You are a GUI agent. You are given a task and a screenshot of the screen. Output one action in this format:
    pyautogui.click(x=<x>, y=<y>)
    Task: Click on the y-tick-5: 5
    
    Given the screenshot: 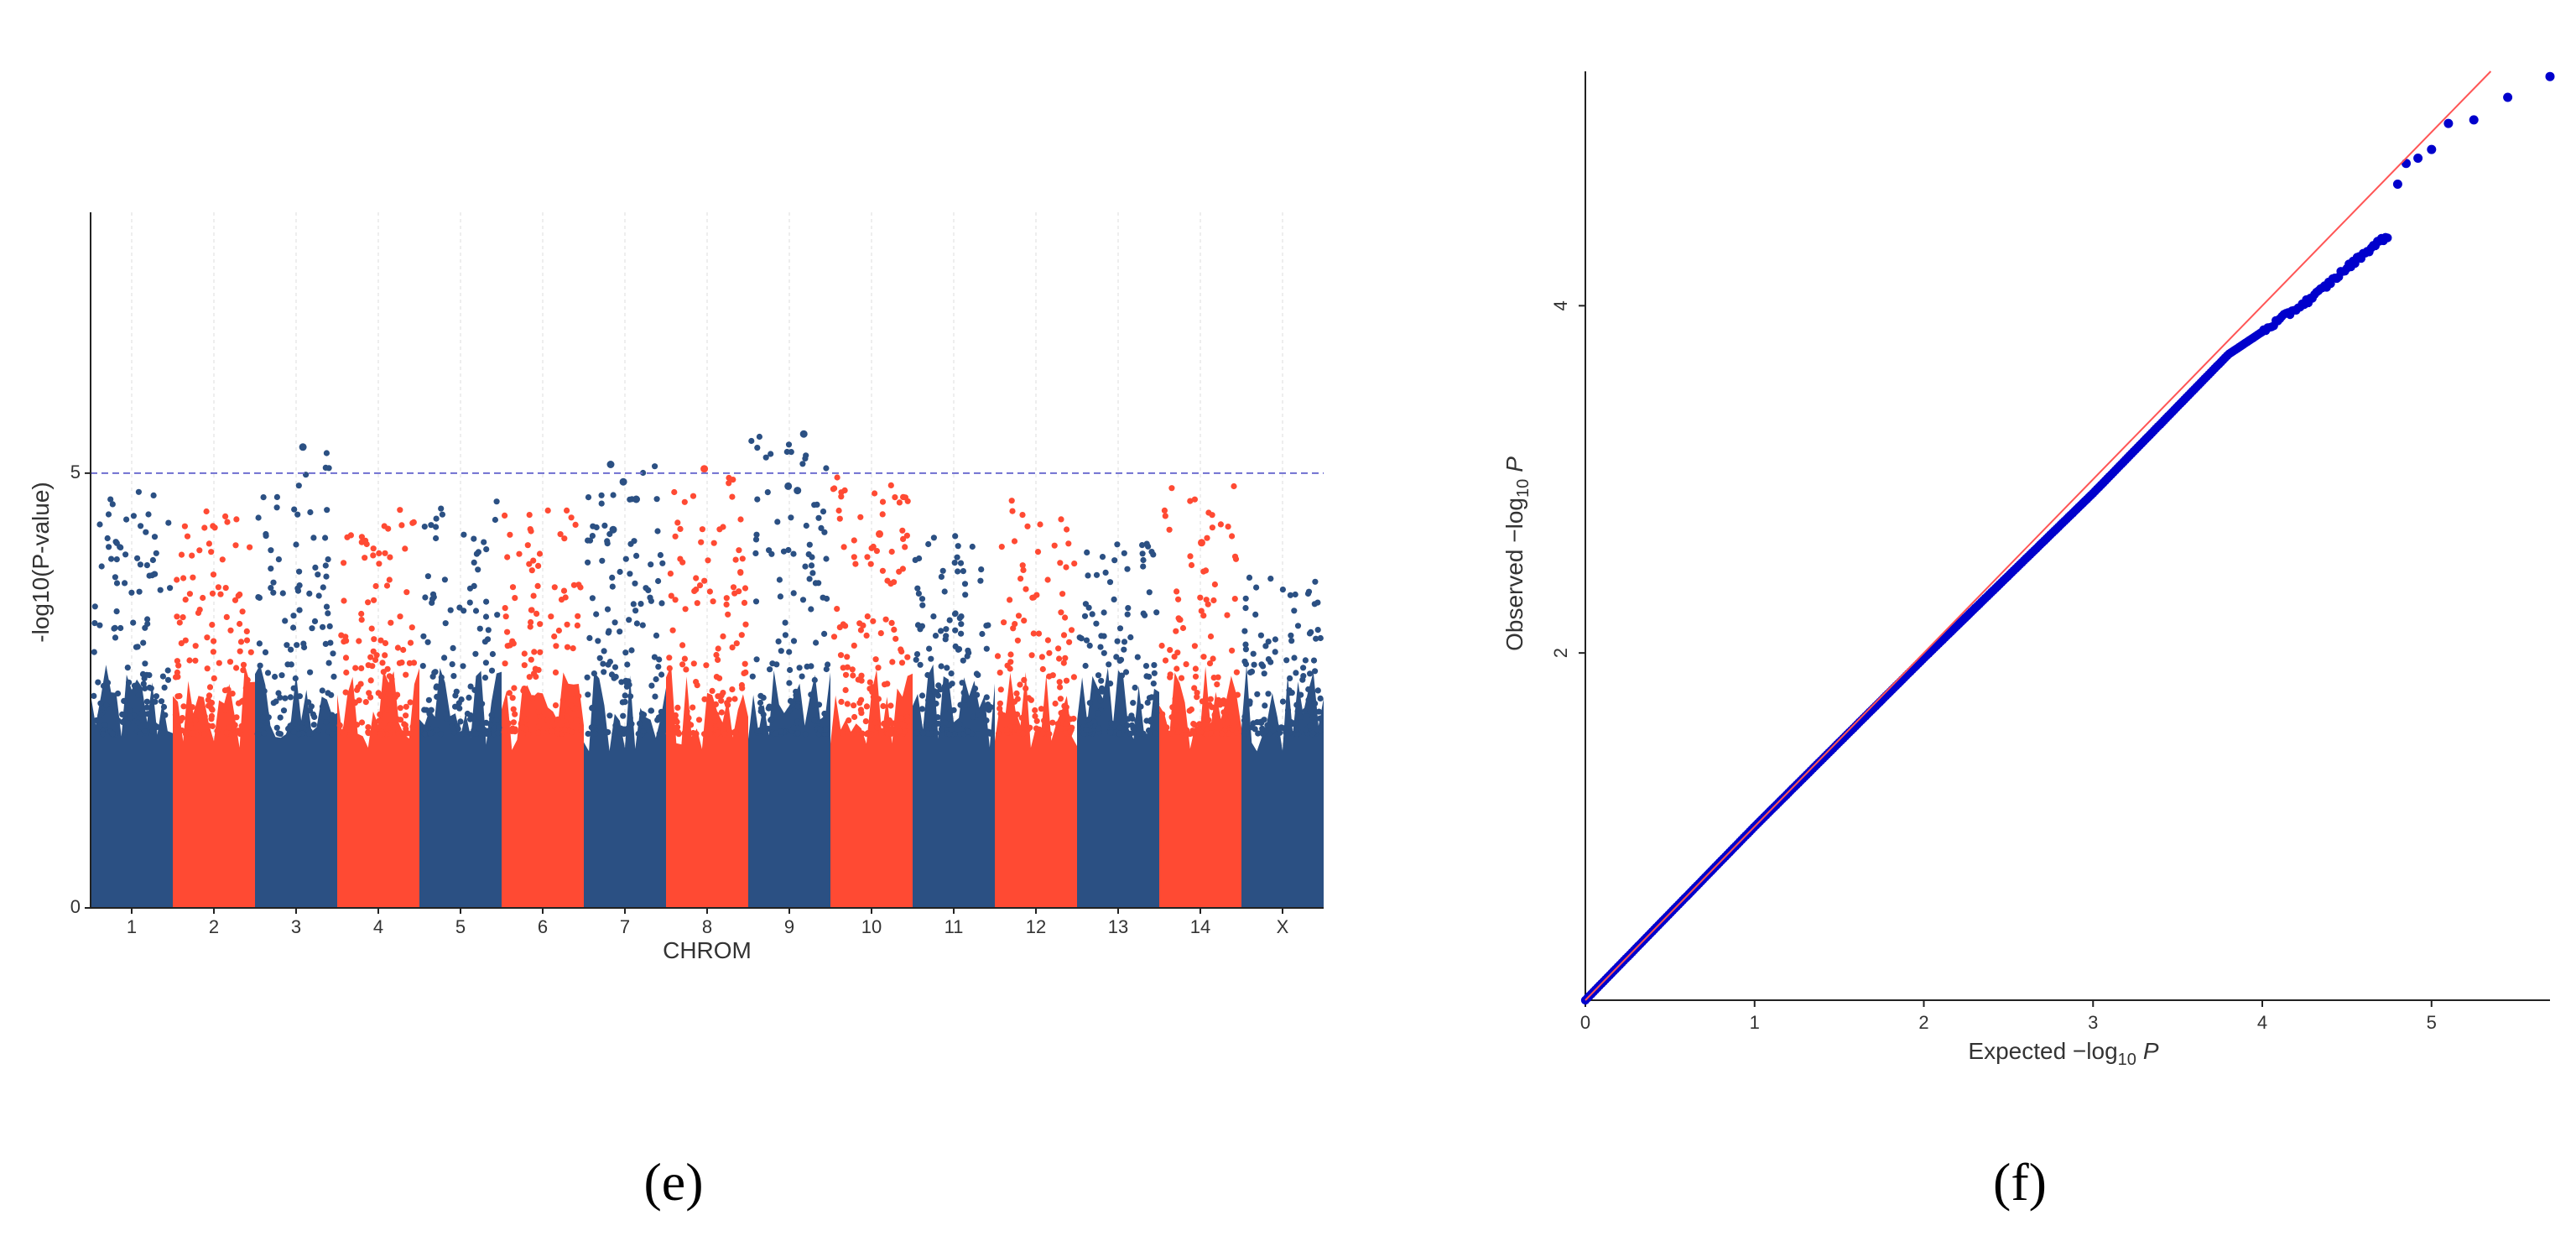 What is the action you would take?
    pyautogui.click(x=75, y=472)
    